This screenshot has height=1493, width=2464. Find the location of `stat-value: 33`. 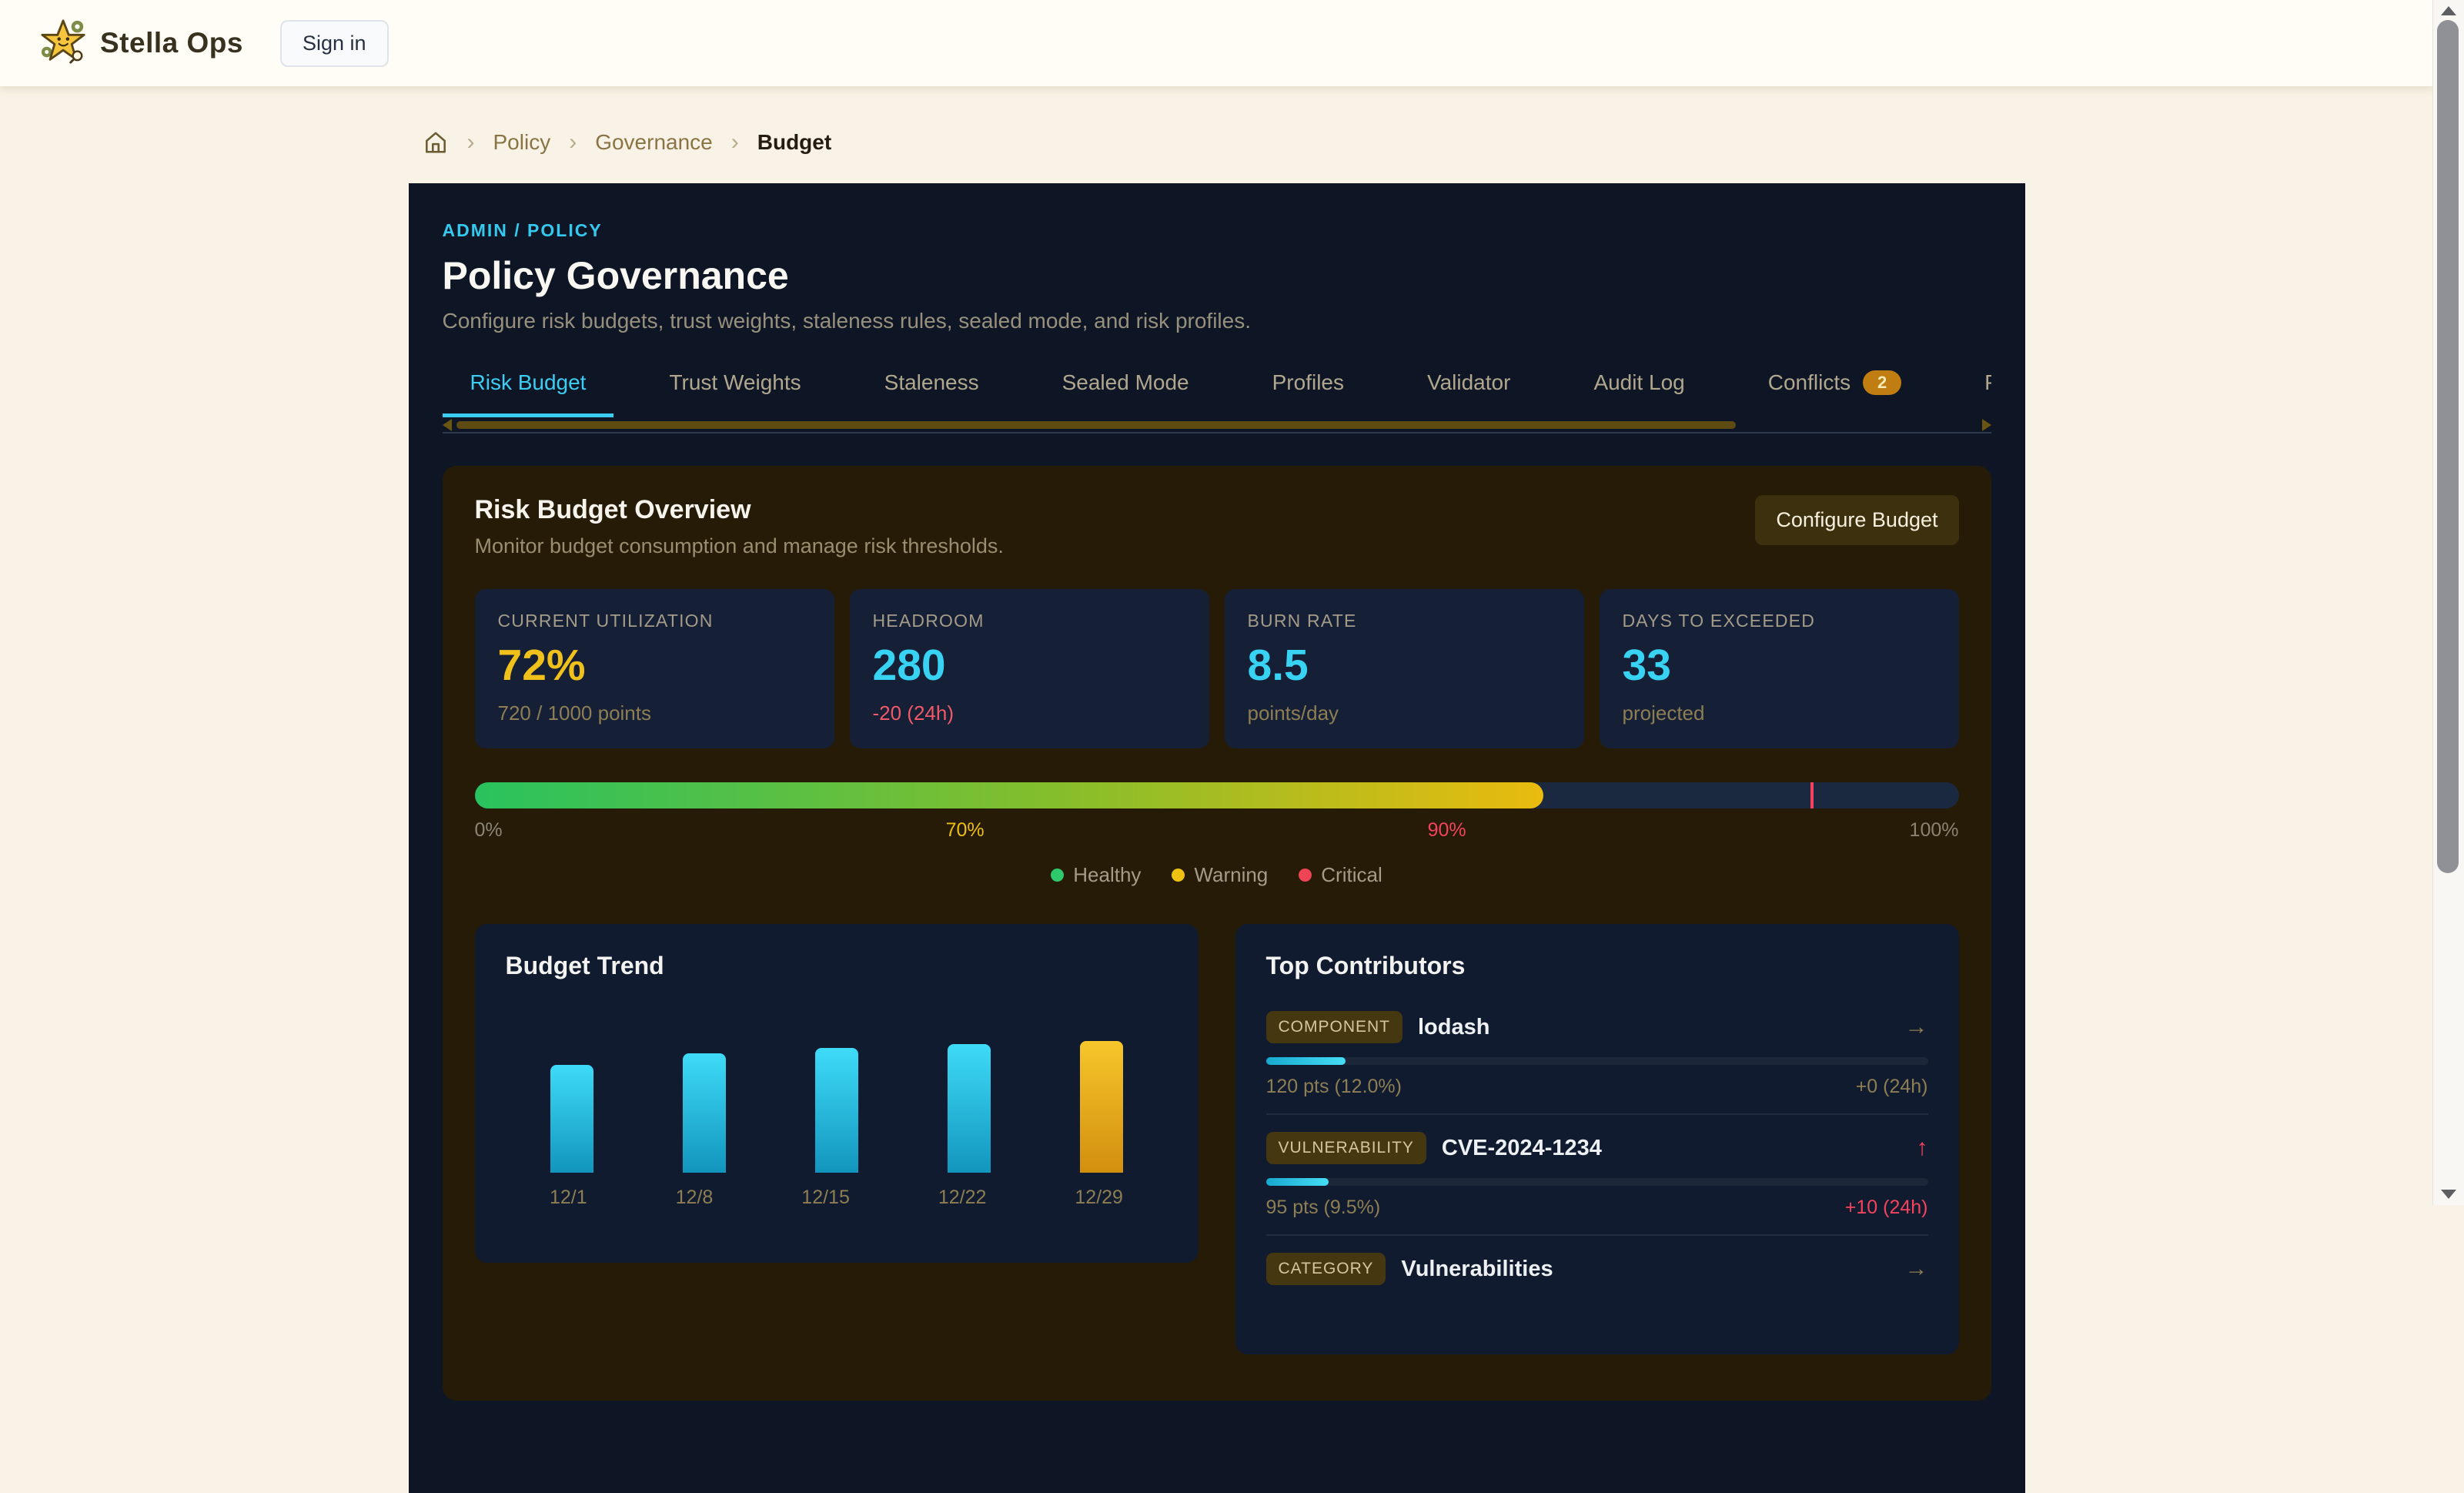

stat-value: 33 is located at coordinates (1647, 666).